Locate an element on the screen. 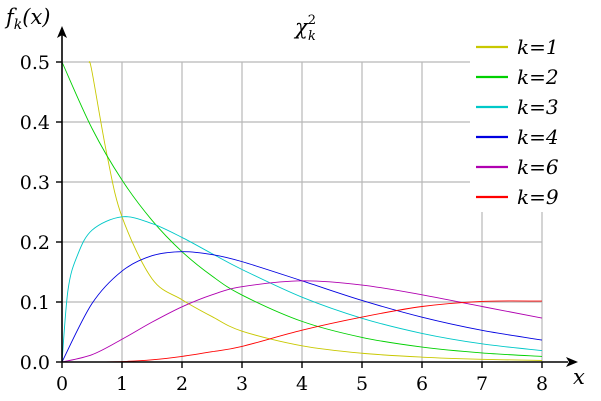  y-tick-label: 0.0 is located at coordinates (35, 363).